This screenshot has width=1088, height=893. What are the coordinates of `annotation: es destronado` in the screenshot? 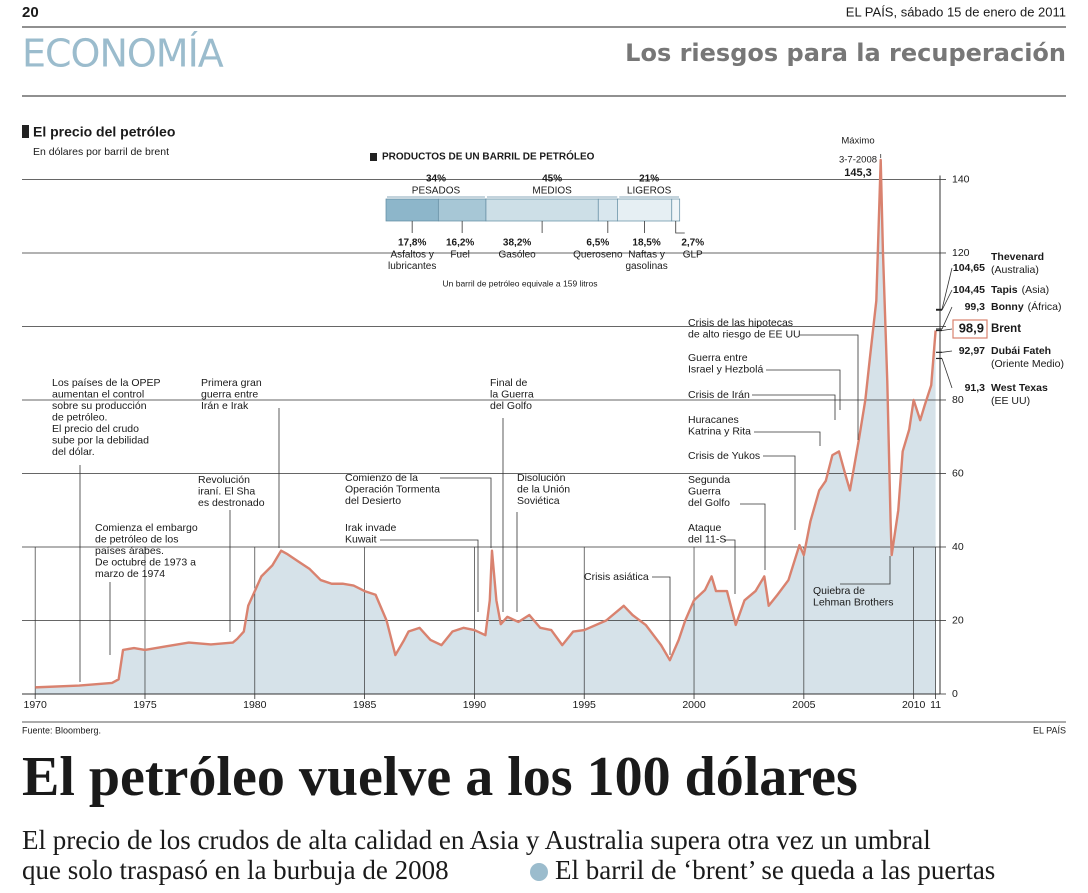 It's located at (231, 503).